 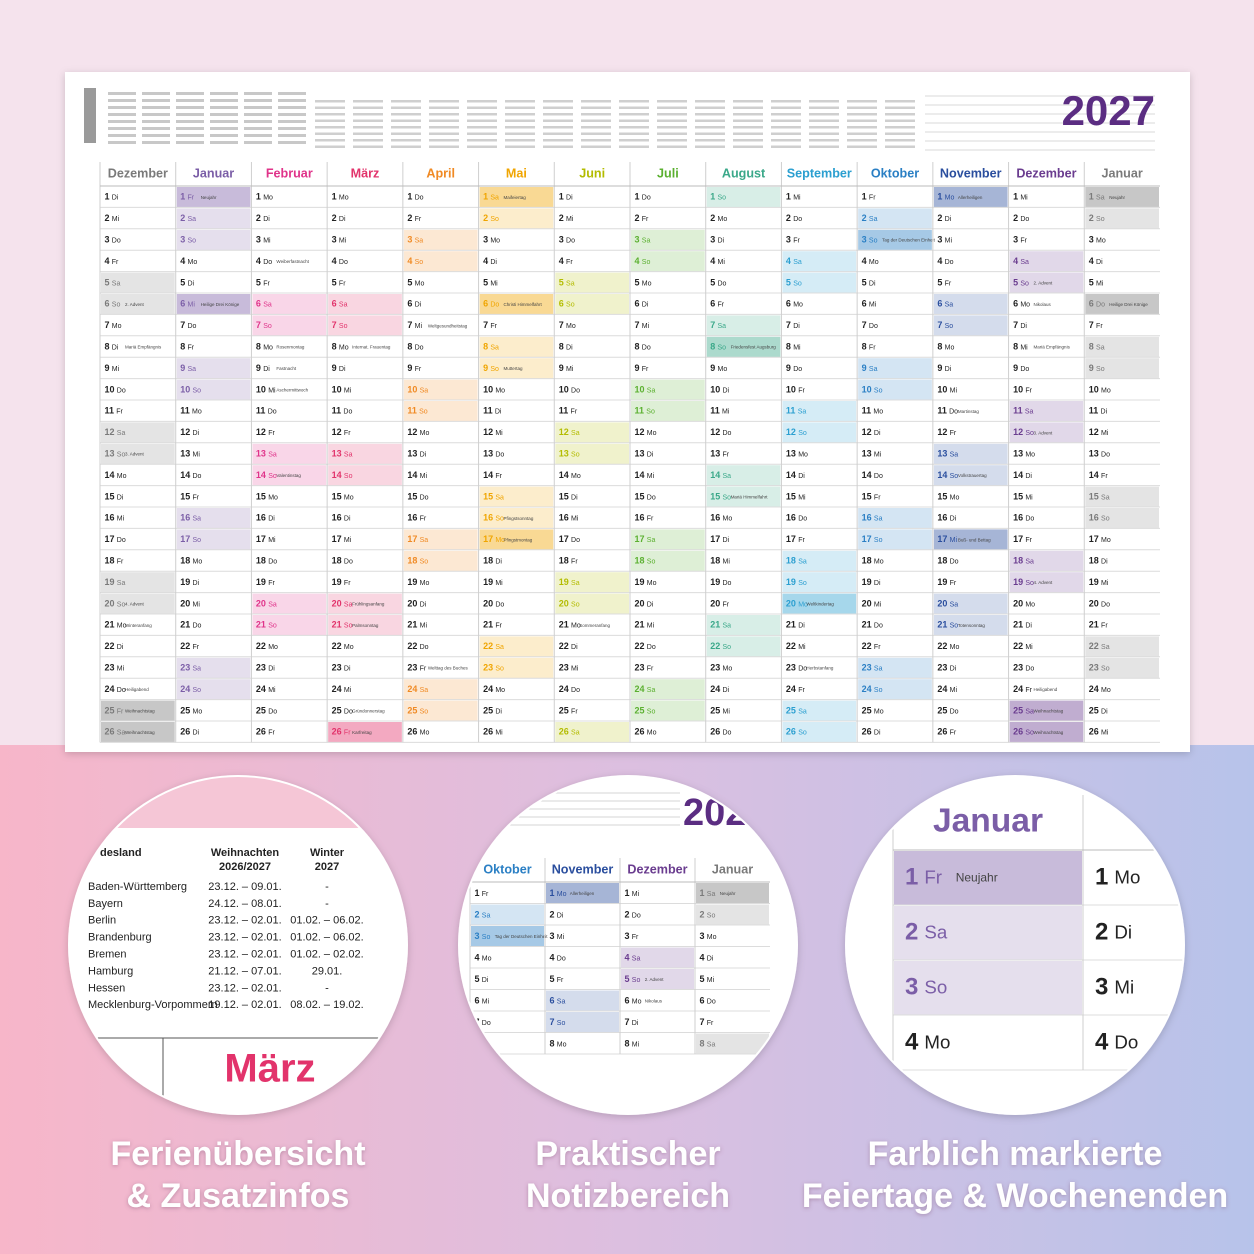 I want to click on day-number: 4, so click(x=334, y=261).